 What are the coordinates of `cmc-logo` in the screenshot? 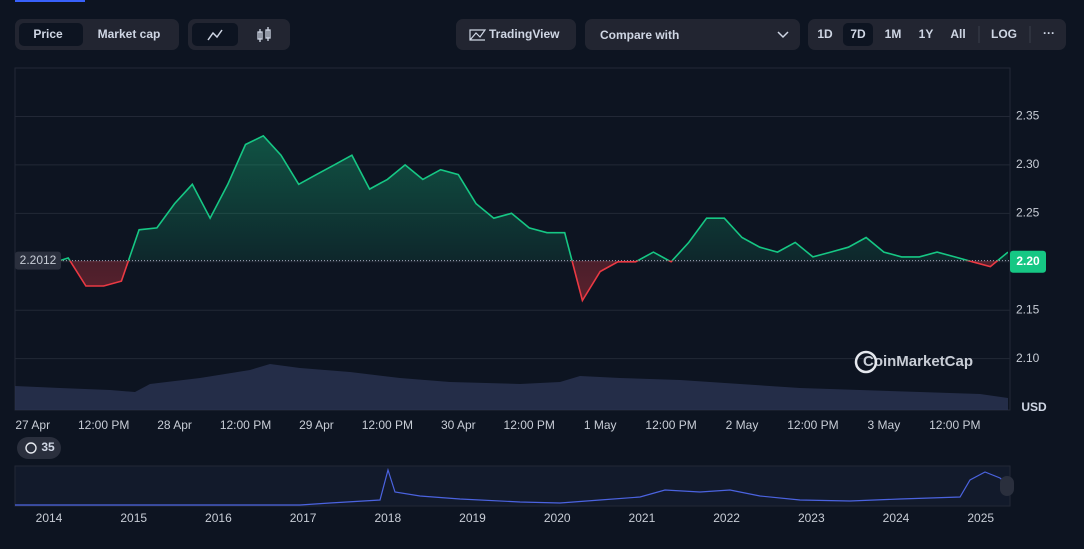 It's located at (866, 362).